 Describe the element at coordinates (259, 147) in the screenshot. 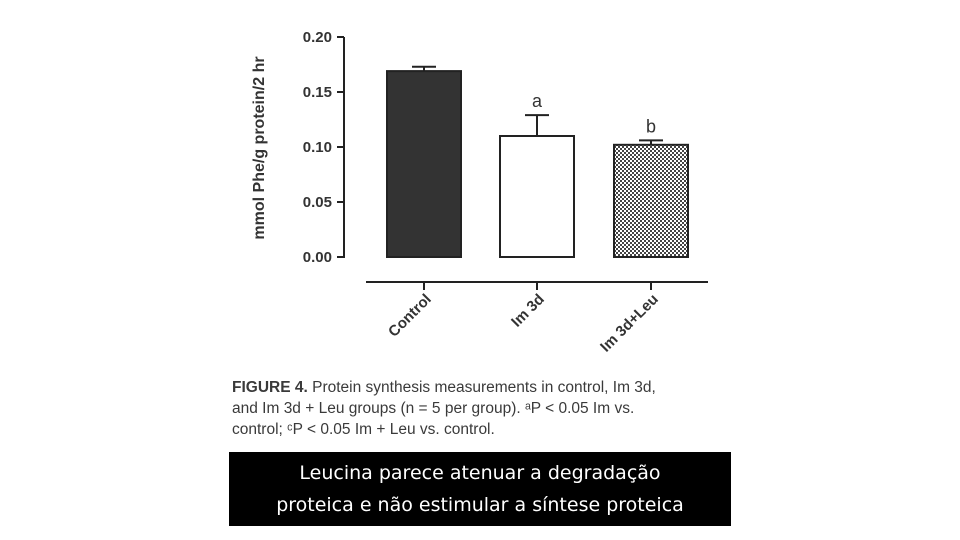

I see `y-axis-label: mmol Phe/g protein/2 hr` at that location.